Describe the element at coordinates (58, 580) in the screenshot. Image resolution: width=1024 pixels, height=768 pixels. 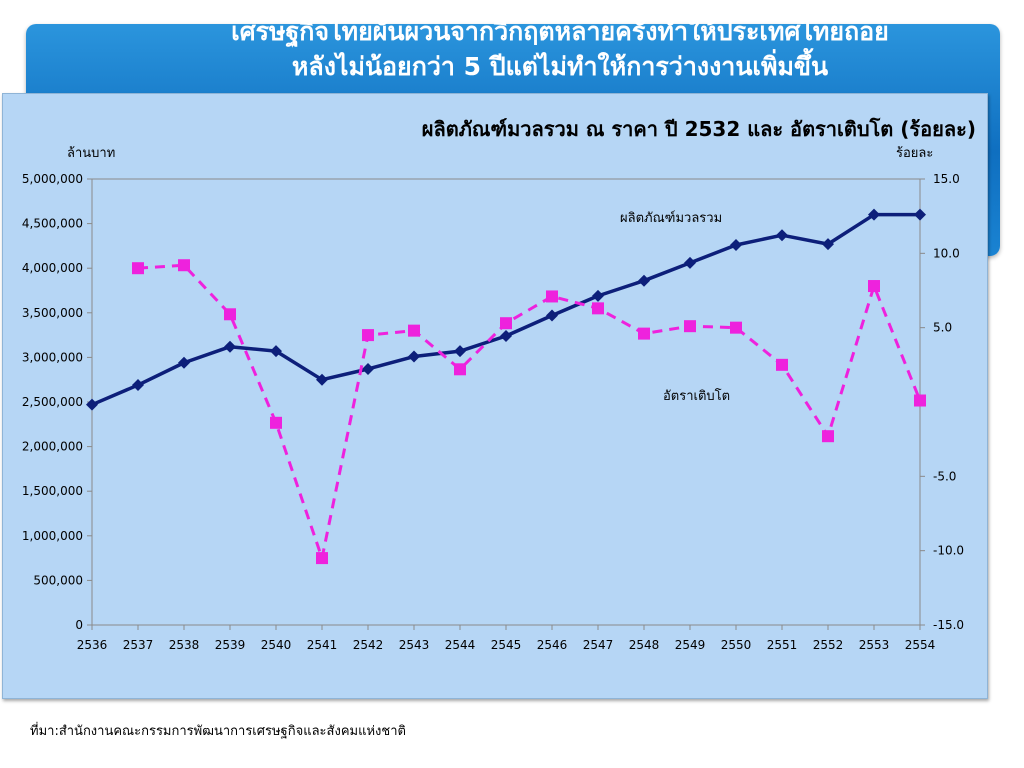
I see `left-tick-label: 500,000` at that location.